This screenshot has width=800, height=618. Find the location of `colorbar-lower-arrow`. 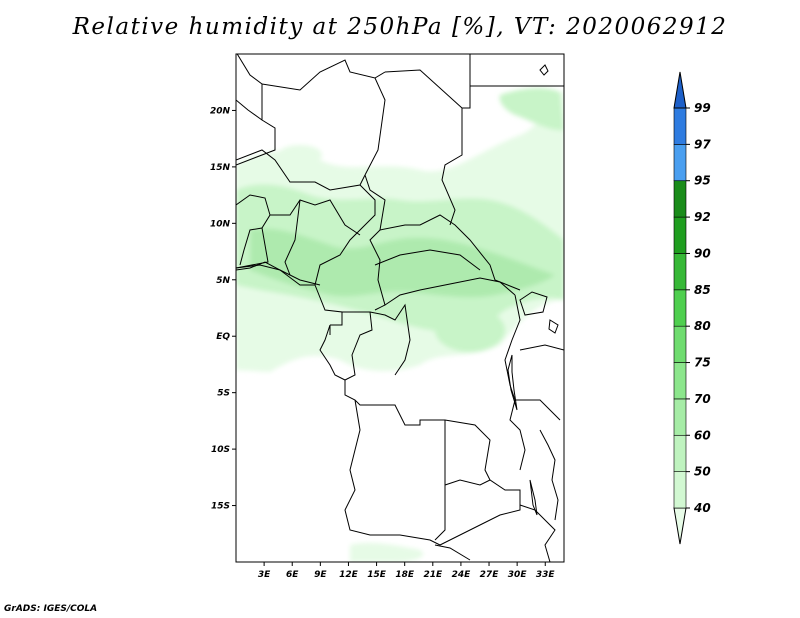

colorbar-lower-arrow is located at coordinates (680, 526).